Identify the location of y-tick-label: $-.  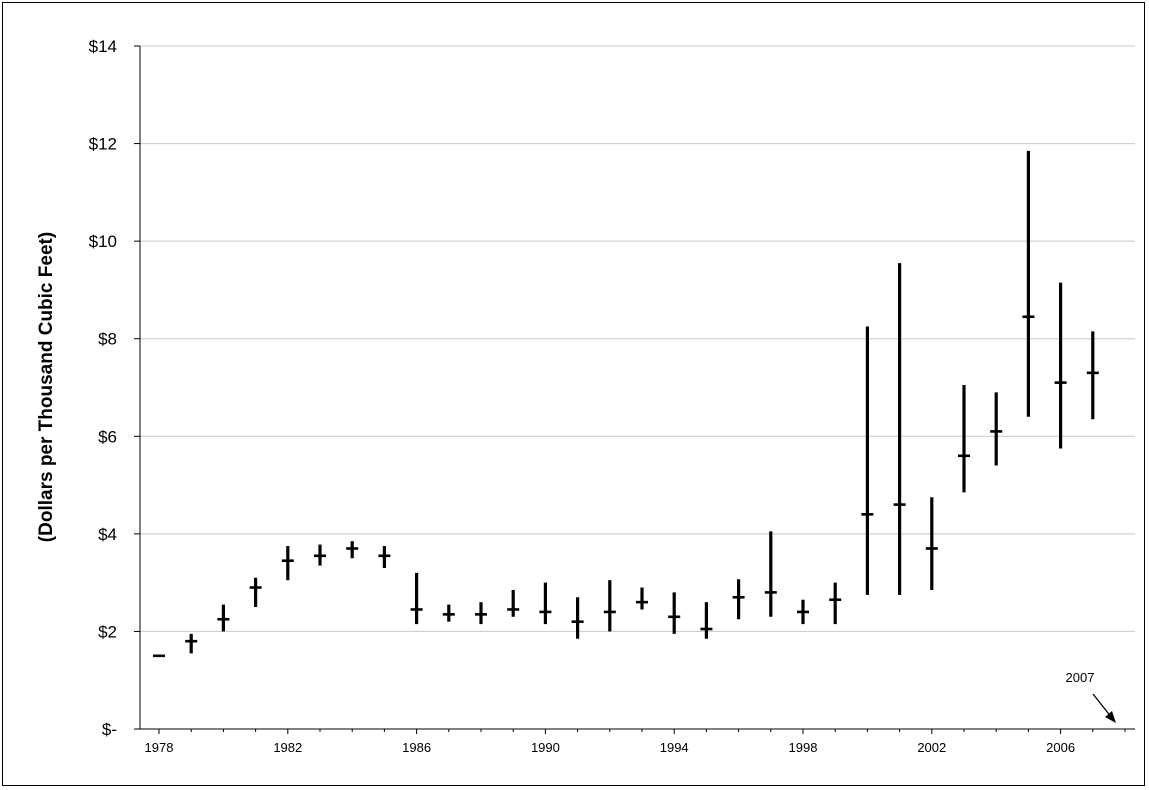
(109, 729).